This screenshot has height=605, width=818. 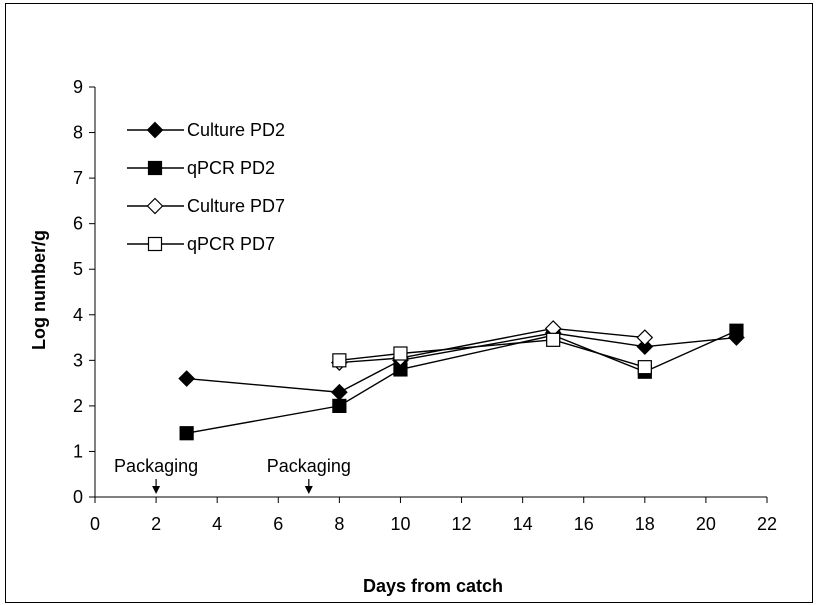 I want to click on y-tick-label: 7, so click(x=78, y=178).